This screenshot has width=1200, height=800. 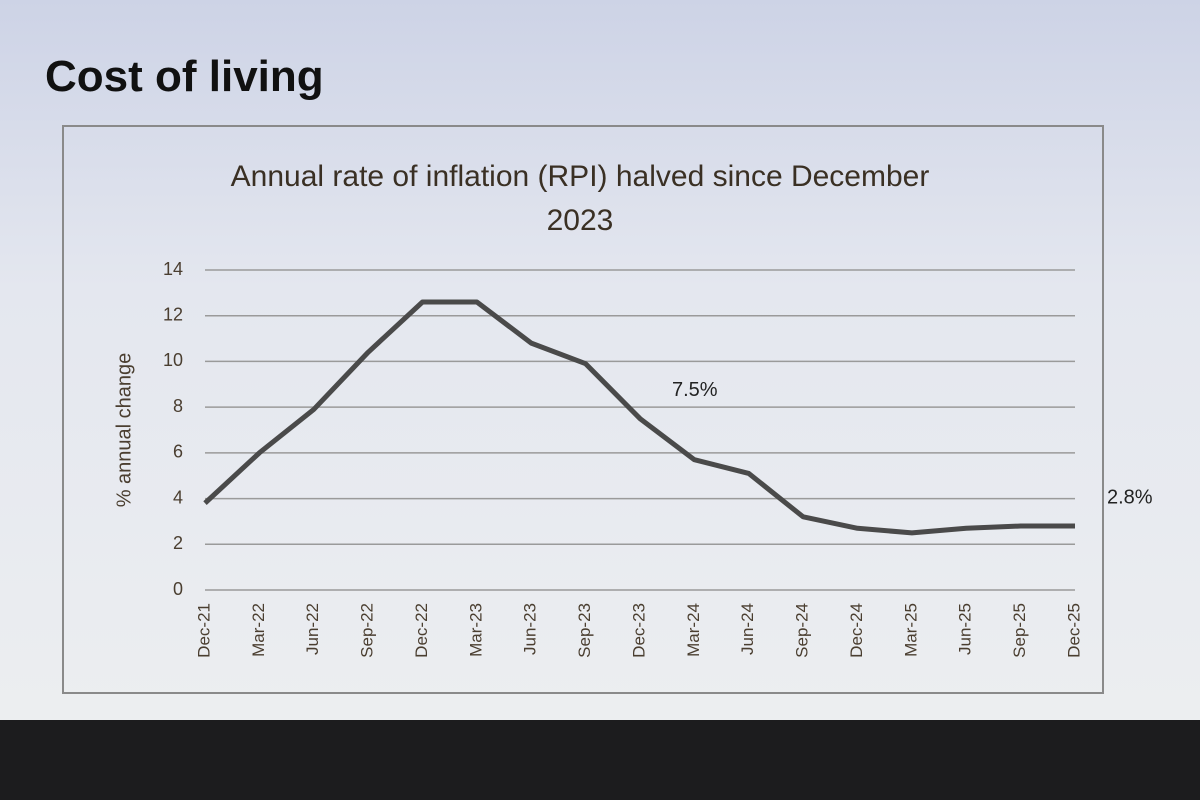 What do you see at coordinates (802, 630) in the screenshot?
I see `x-tick-label: Sep-24` at bounding box center [802, 630].